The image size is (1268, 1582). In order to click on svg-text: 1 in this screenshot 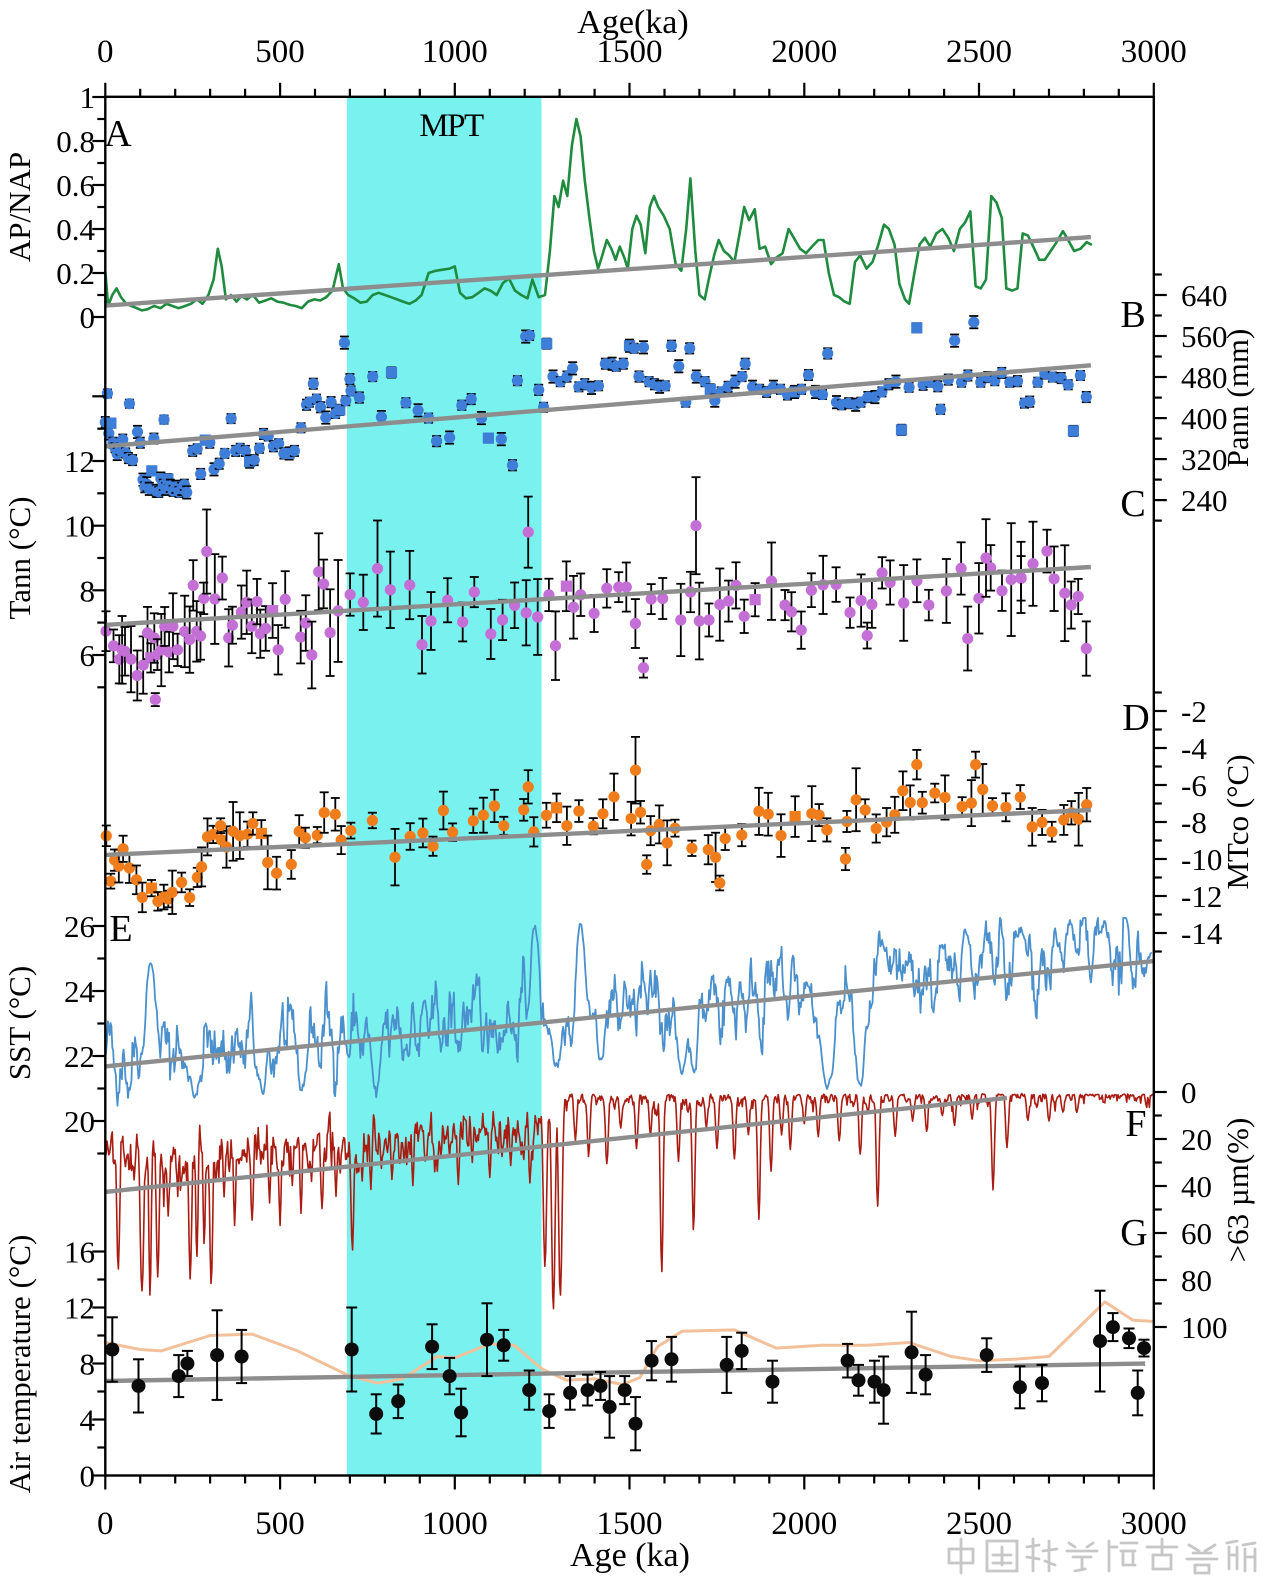, I will do `click(88, 97)`.